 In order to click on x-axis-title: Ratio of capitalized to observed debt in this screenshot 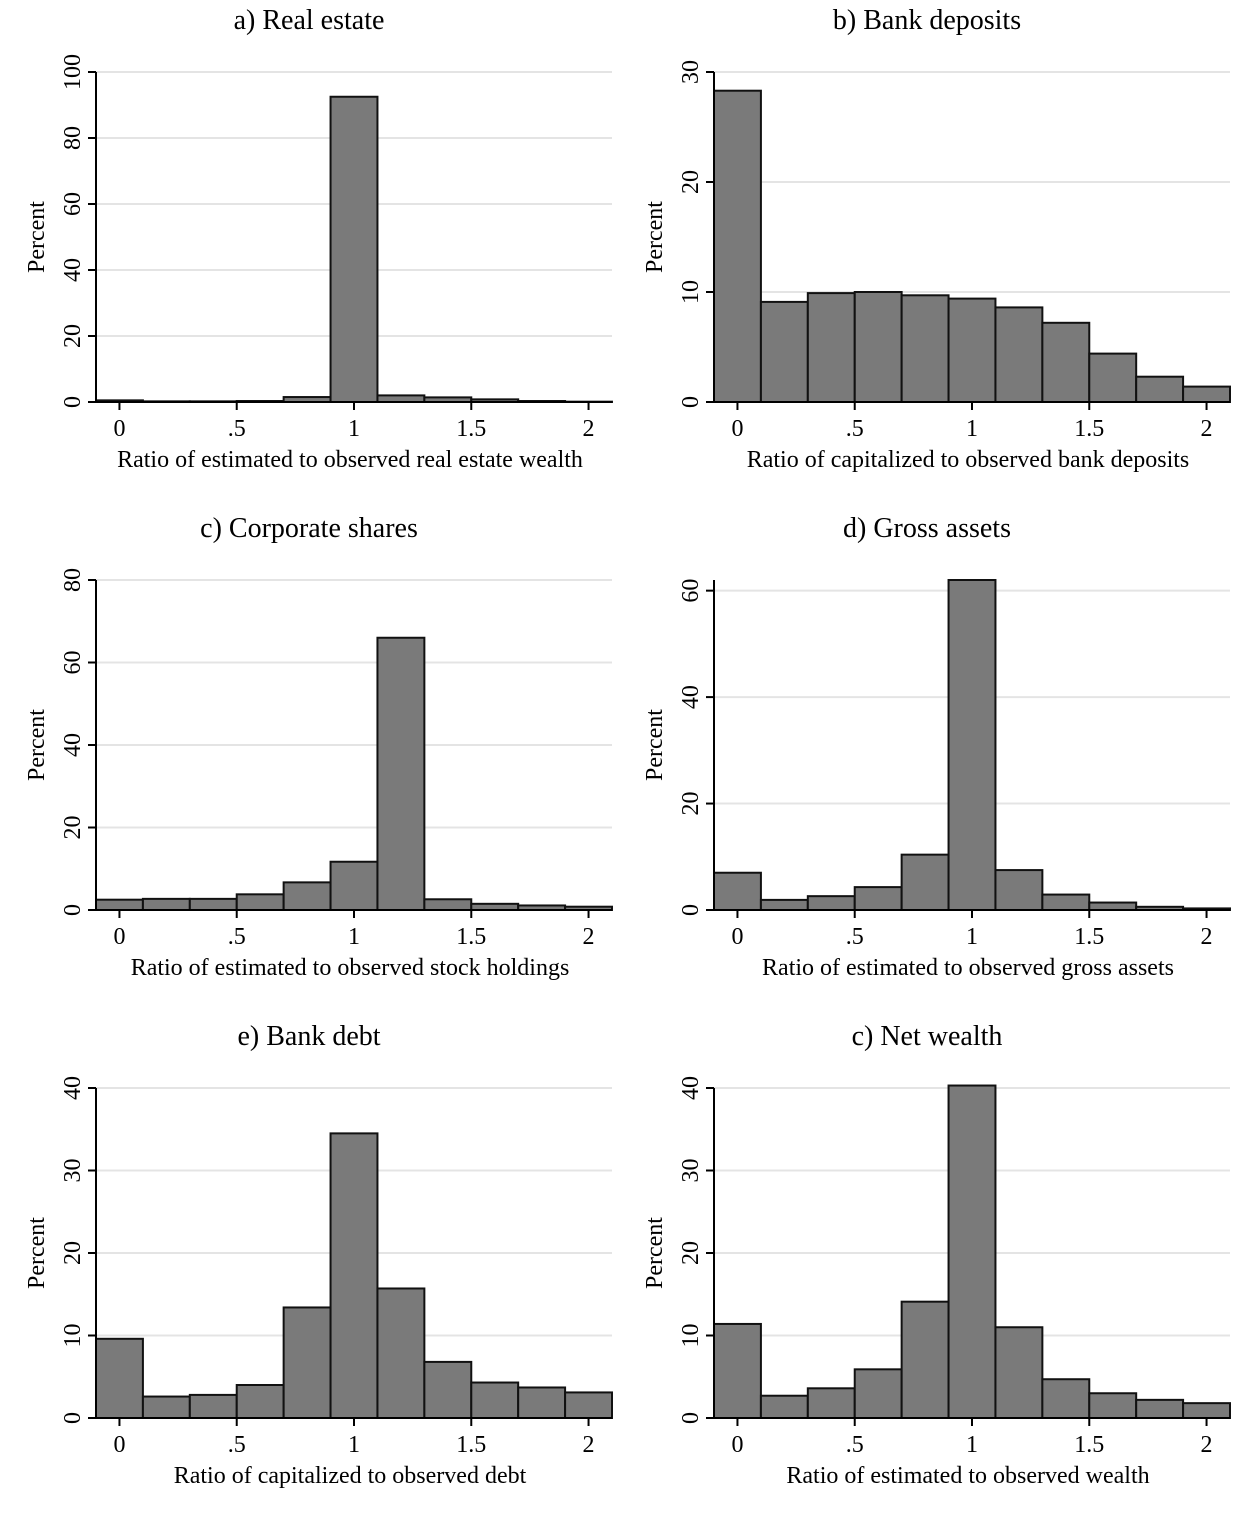, I will do `click(350, 1476)`.